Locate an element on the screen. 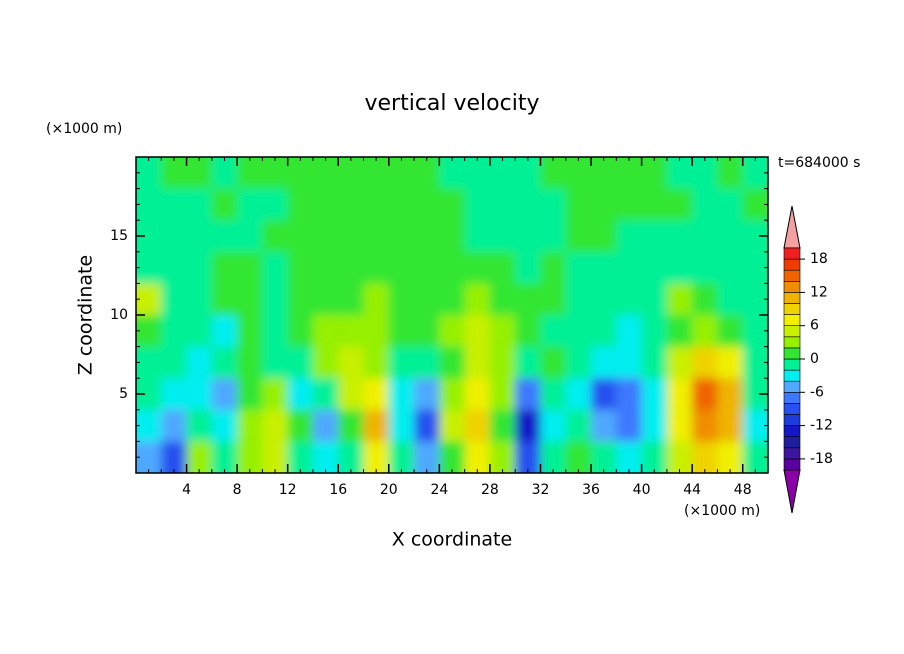 Image resolution: width=904 pixels, height=654 pixels. x-tick-label: 20 is located at coordinates (389, 490).